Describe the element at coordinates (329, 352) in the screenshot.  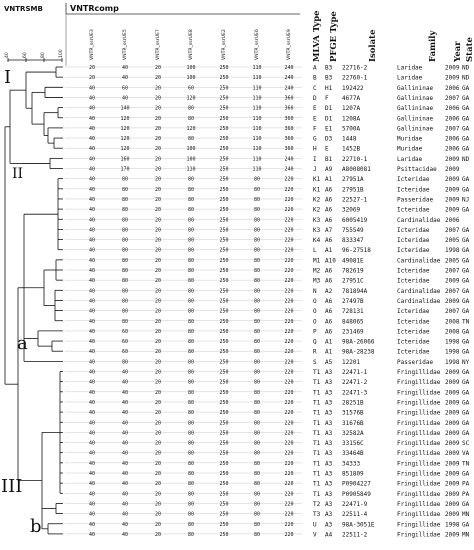
I see `pfge-type-cell: A1` at that location.